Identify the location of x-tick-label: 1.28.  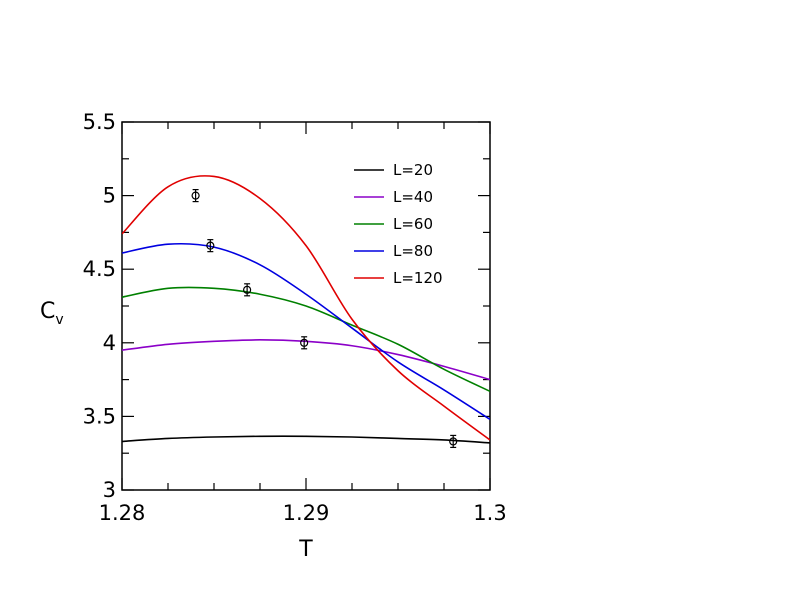
(122, 513).